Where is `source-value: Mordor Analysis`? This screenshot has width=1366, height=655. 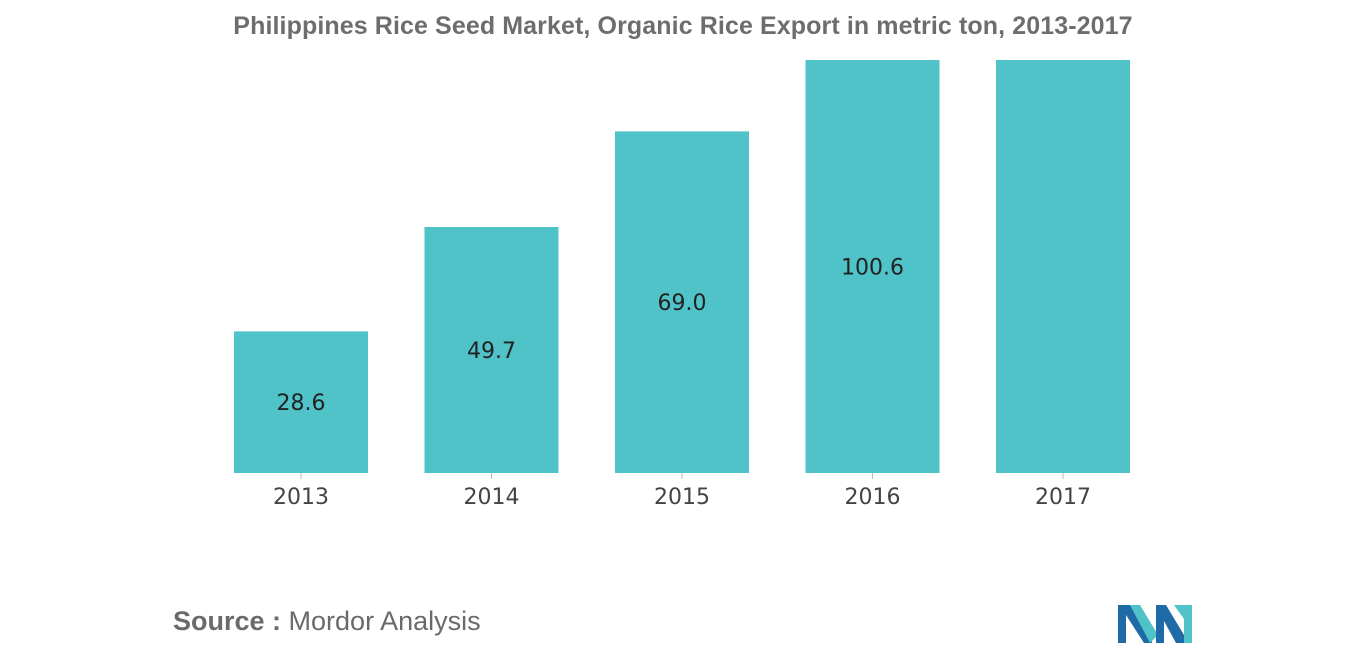 source-value: Mordor Analysis is located at coordinates (384, 621).